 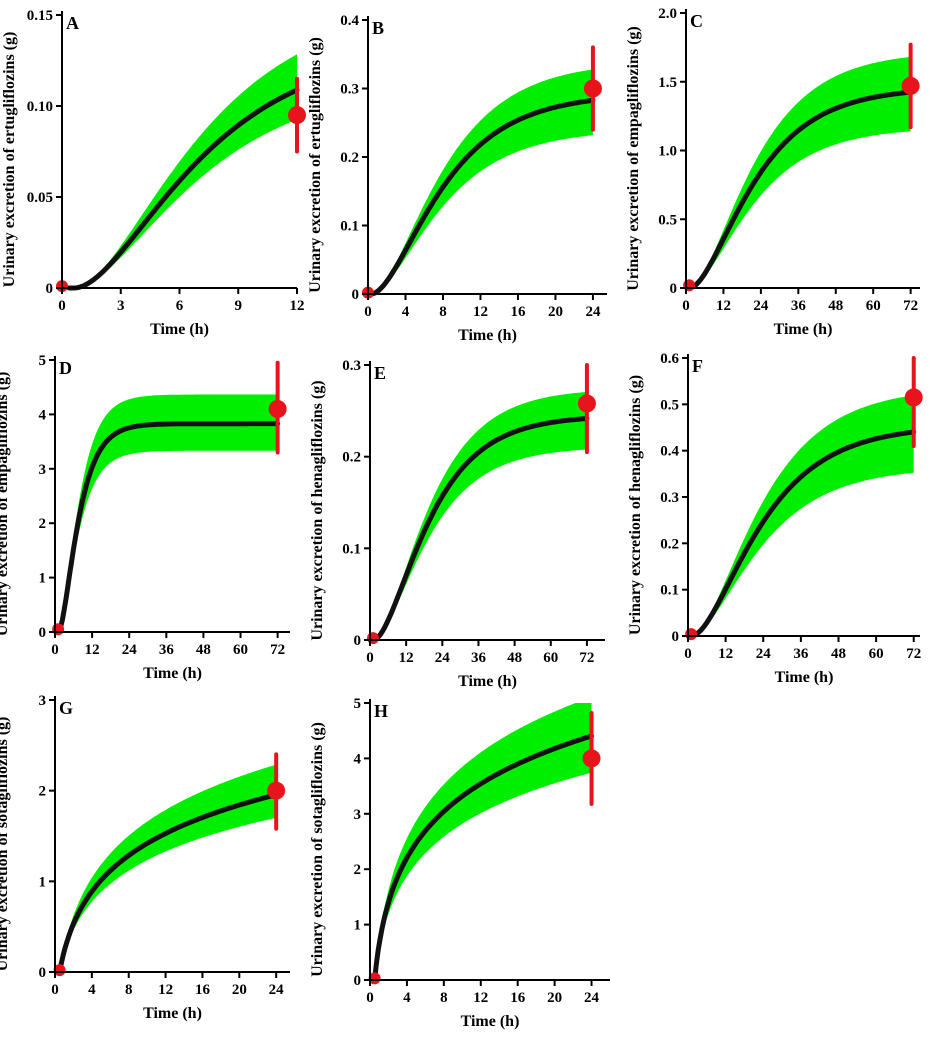 What do you see at coordinates (43, 415) in the screenshot?
I see `y-tick-label: 4` at bounding box center [43, 415].